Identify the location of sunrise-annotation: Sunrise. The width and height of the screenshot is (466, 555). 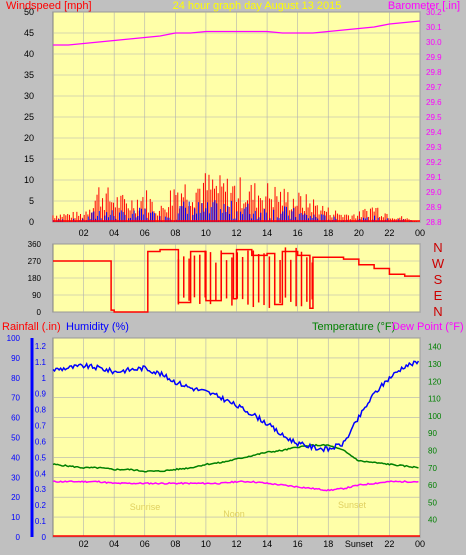
(145, 507).